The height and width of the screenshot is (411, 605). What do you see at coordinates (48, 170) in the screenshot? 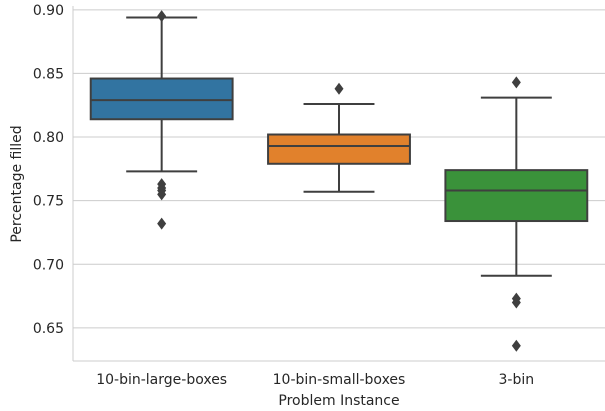
I see `y-axis-ticks: 0.65 0.70 0.75 0.80 0.85 0.90` at bounding box center [48, 170].